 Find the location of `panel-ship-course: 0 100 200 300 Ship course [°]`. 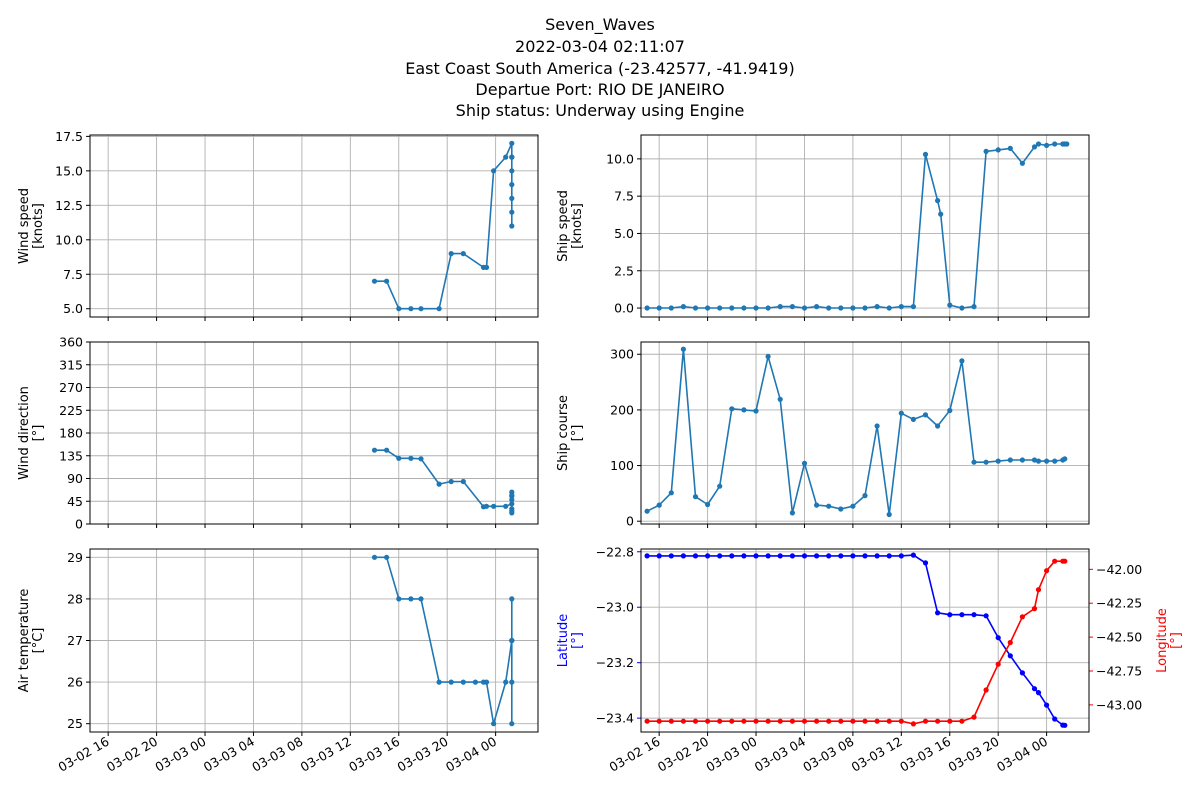

panel-ship-course: 0 100 200 300 Ship course [°] is located at coordinates (823, 435).